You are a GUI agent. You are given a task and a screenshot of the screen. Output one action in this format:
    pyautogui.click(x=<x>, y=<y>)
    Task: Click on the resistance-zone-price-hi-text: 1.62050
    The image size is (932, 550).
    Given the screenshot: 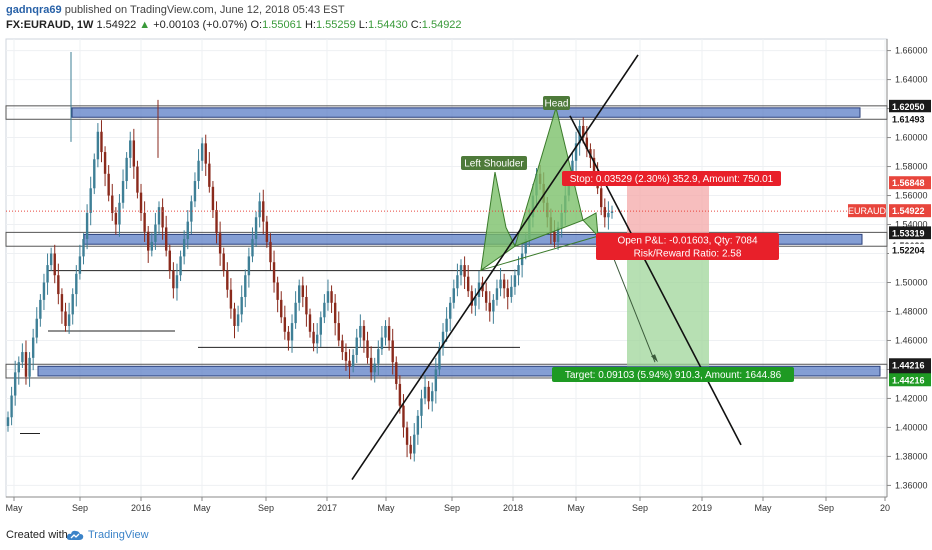 What is the action you would take?
    pyautogui.click(x=908, y=107)
    